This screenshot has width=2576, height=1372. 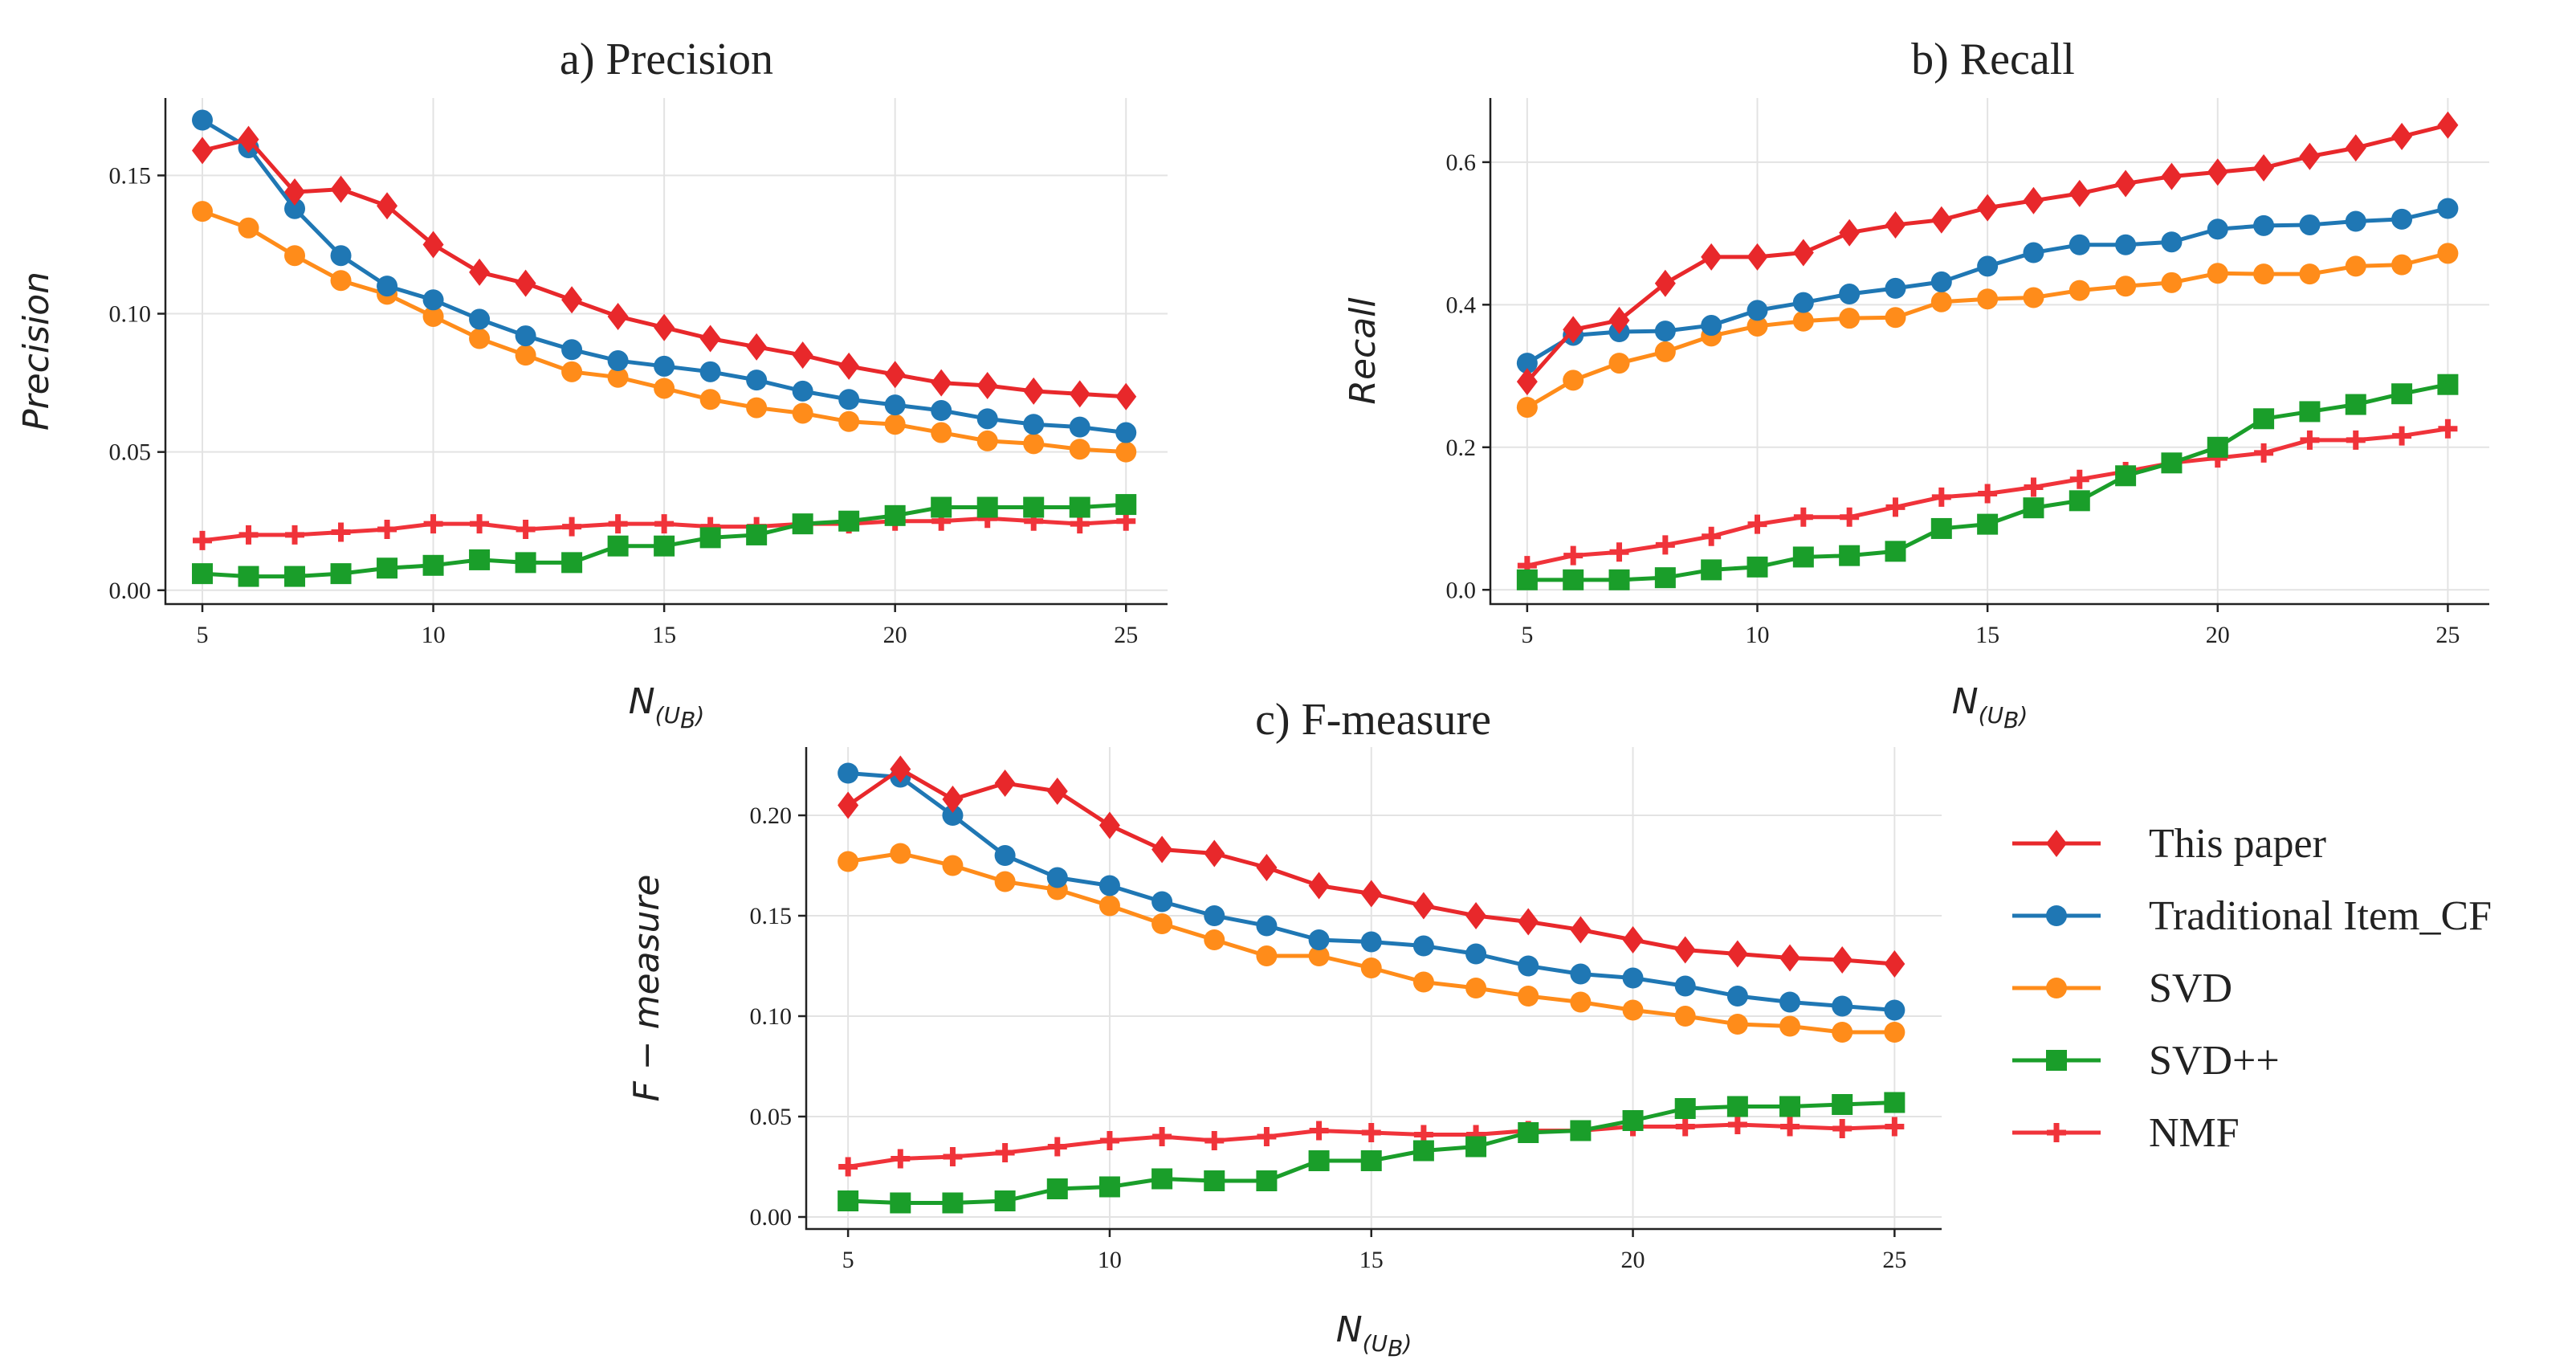 I want to click on y-tick-label: 0.4, so click(x=1461, y=305).